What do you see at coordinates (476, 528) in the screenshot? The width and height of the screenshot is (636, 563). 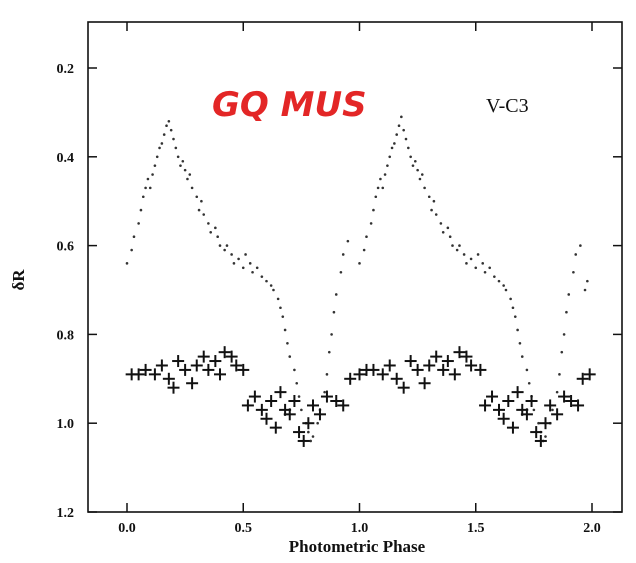 I see `x-tick-label: 1.5` at bounding box center [476, 528].